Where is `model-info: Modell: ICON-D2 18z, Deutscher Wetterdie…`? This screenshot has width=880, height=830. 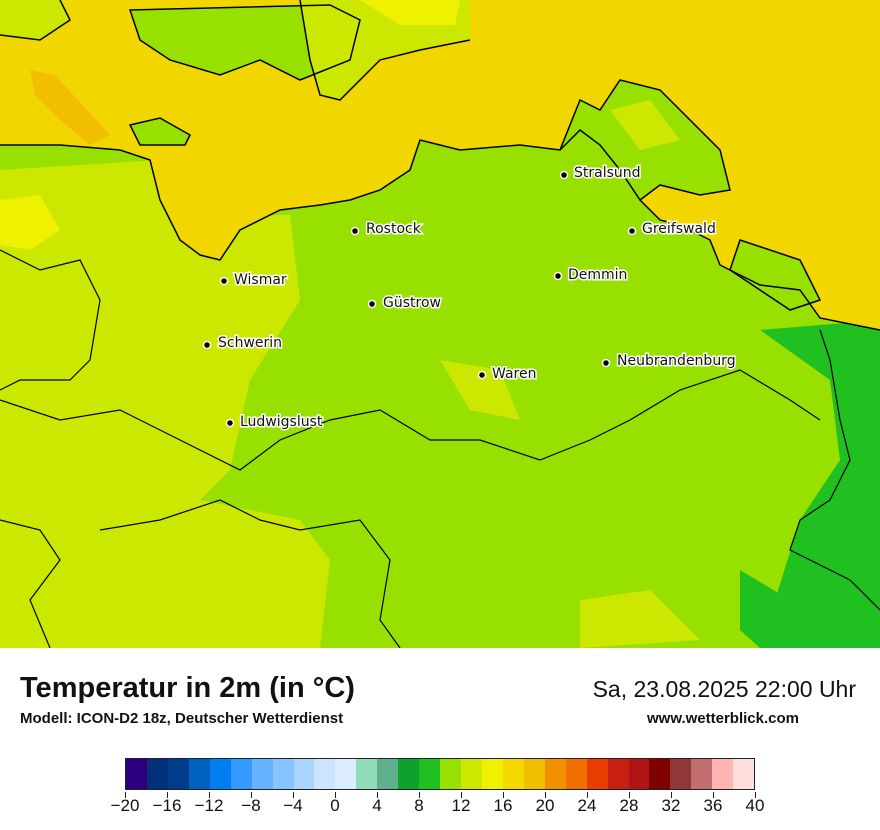 model-info: Modell: ICON-D2 18z, Deutscher Wetterdie… is located at coordinates (182, 718).